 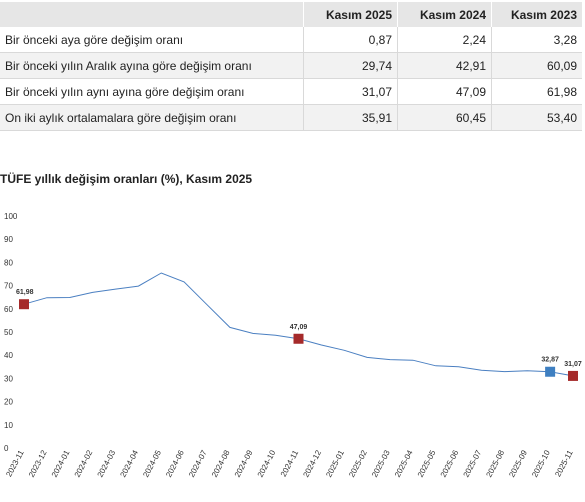 I want to click on cell-value: 35,91, so click(x=350, y=117).